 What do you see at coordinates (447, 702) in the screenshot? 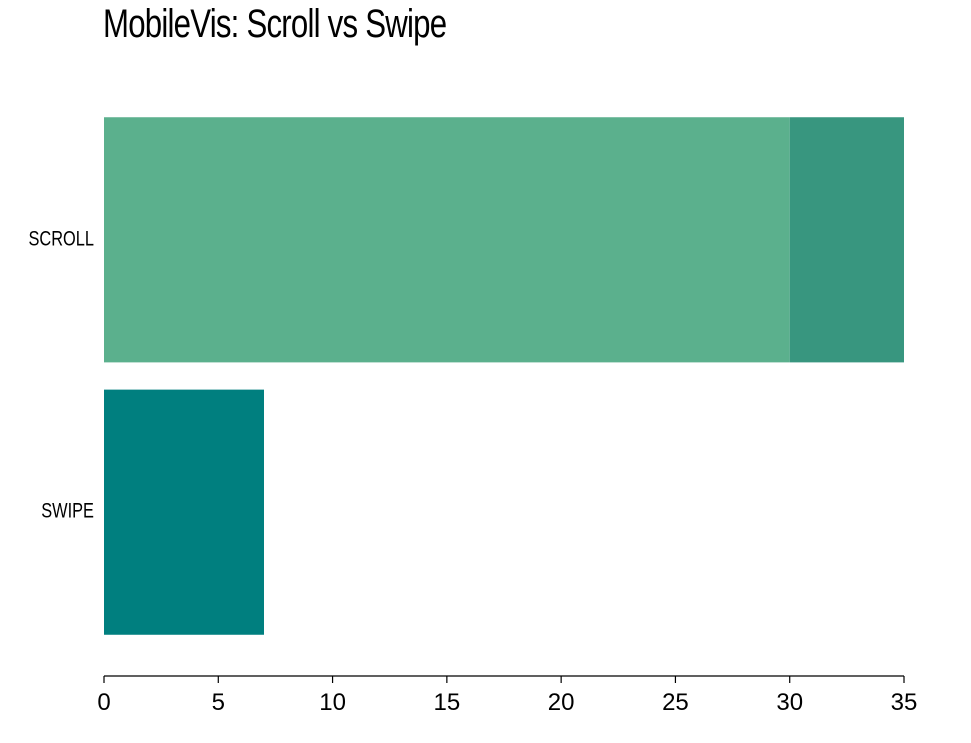
I see `x-tick-label-15: 15` at bounding box center [447, 702].